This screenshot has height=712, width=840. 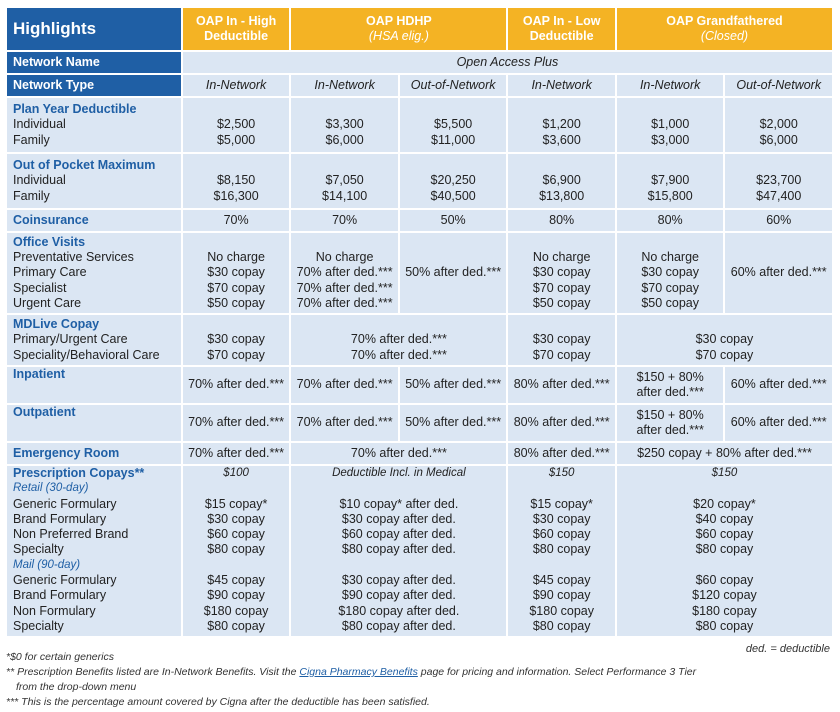 What do you see at coordinates (561, 29) in the screenshot?
I see `header-oap-low: OAP In - Low Deductible` at bounding box center [561, 29].